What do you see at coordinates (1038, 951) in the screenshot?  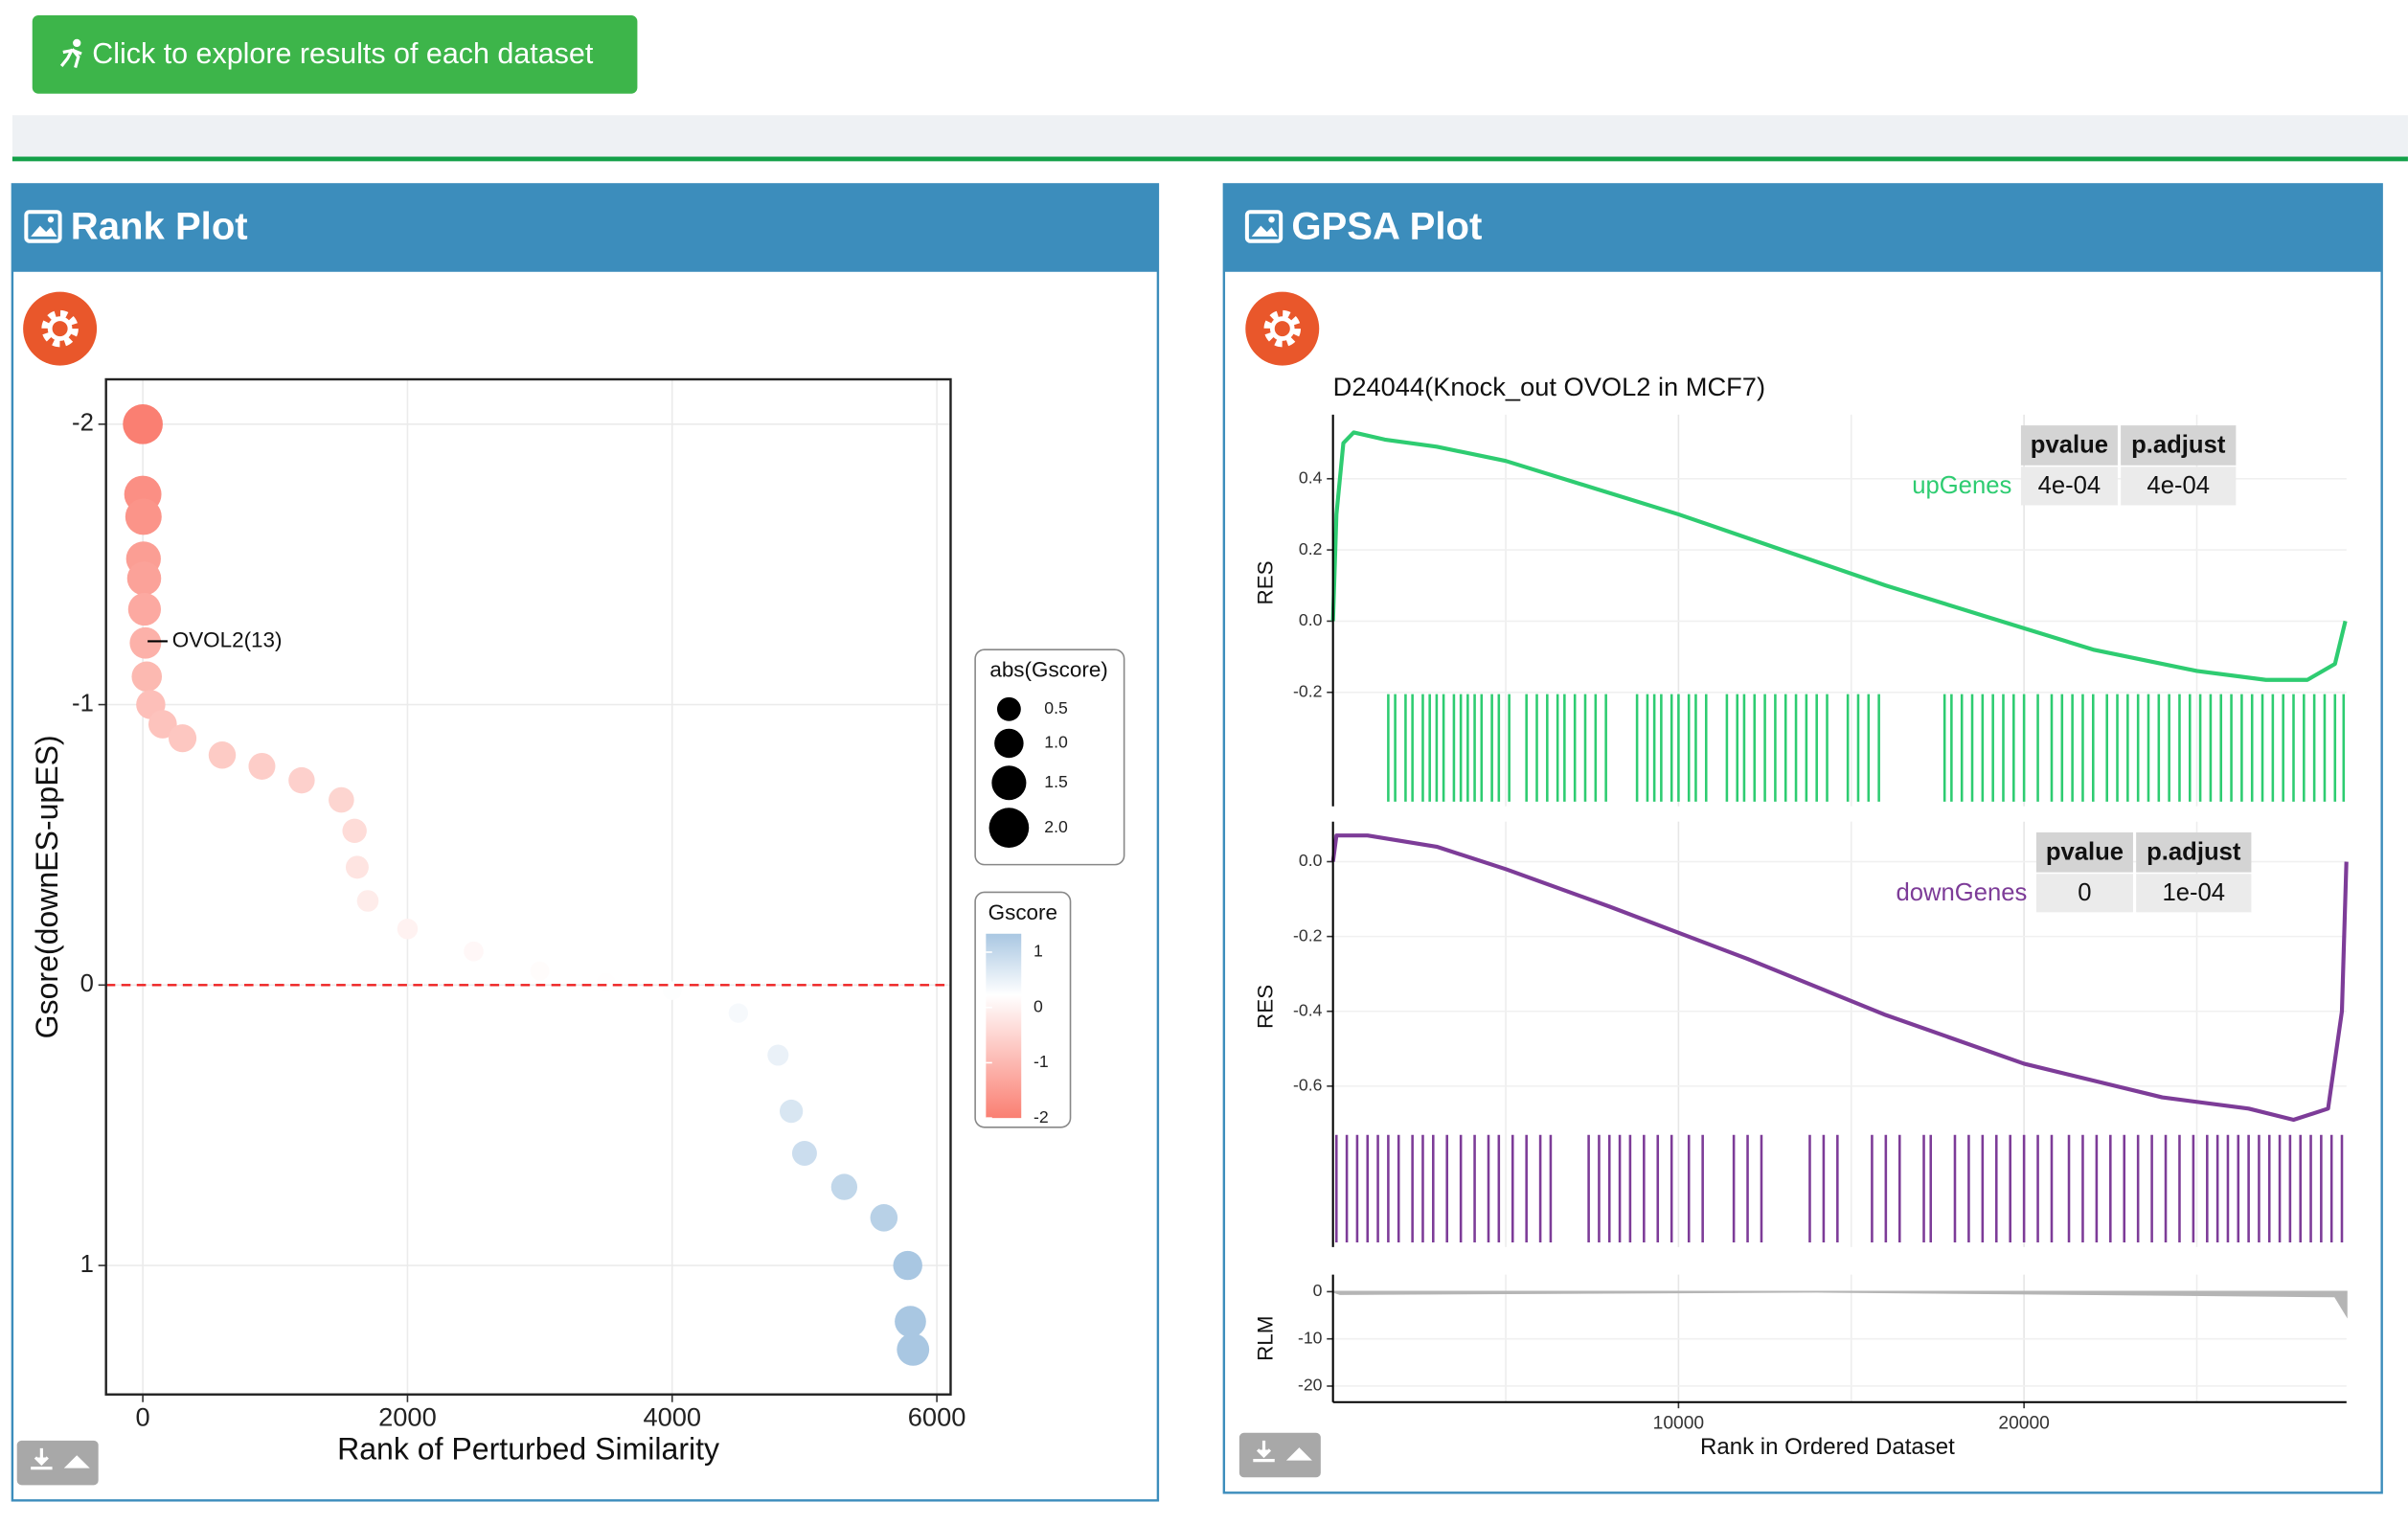 I see `color-bar-label: 1` at bounding box center [1038, 951].